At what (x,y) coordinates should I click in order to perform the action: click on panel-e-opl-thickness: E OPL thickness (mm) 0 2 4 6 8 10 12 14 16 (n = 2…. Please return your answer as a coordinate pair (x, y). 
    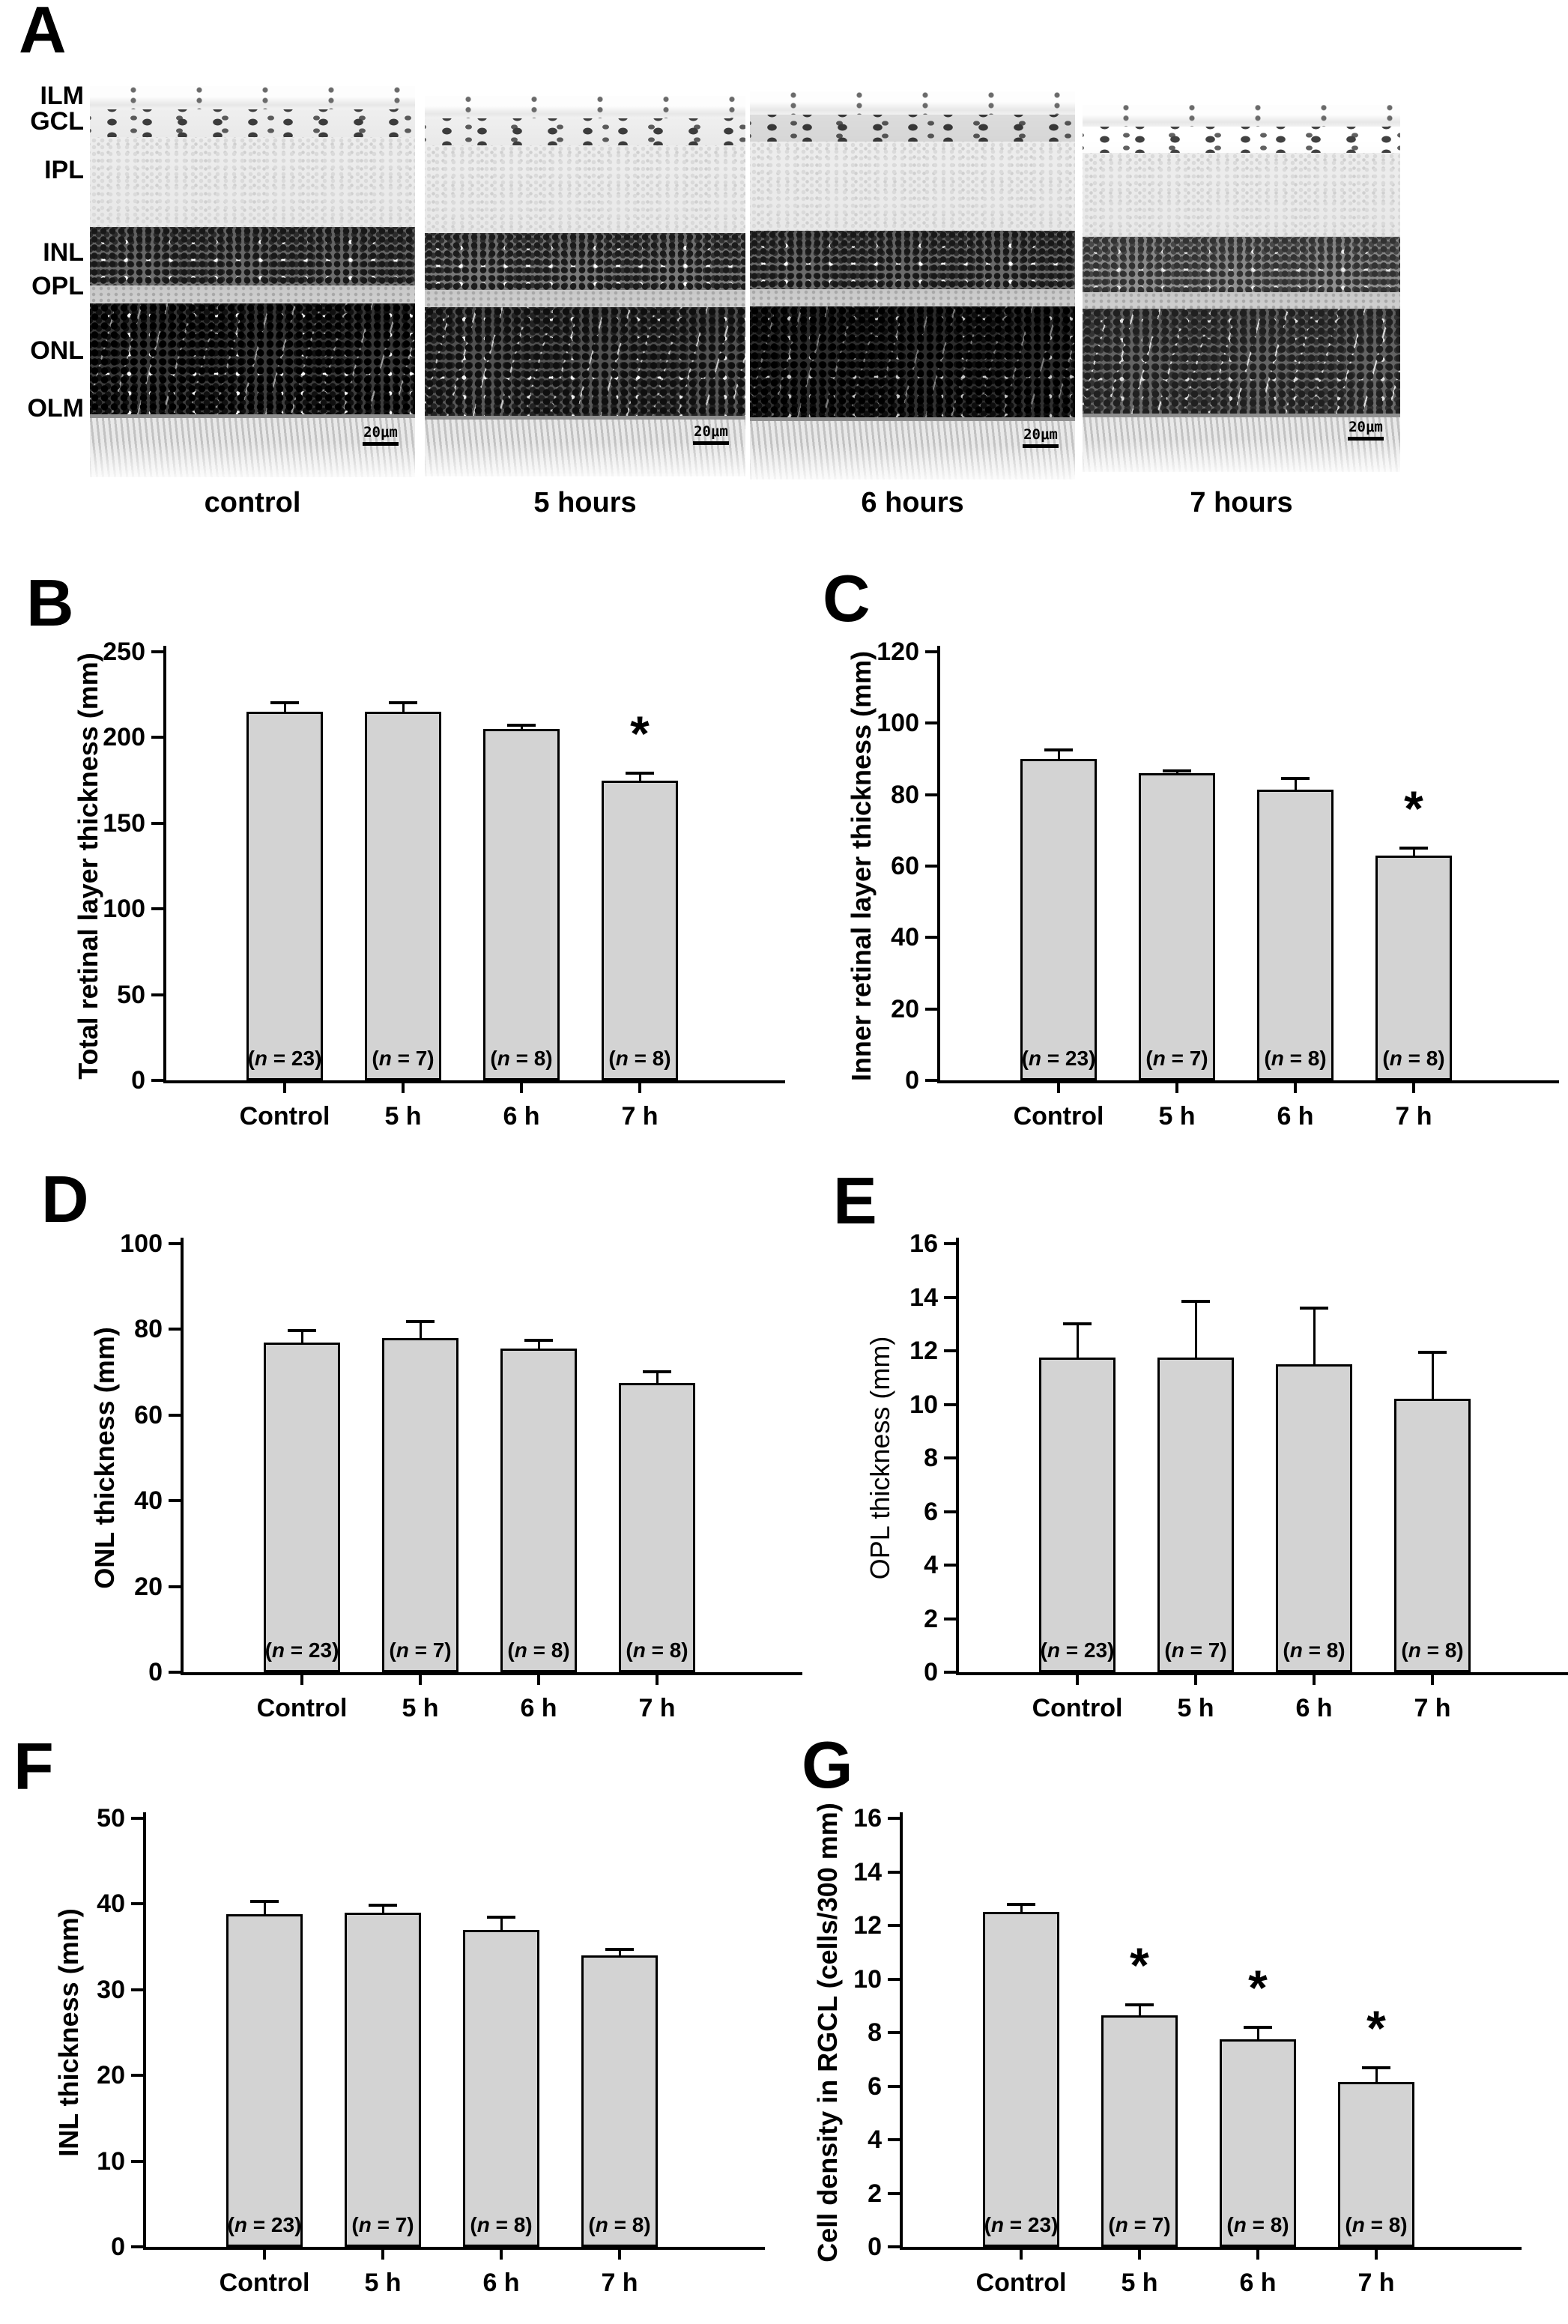
    Looking at the image, I should click on (1181, 1453).